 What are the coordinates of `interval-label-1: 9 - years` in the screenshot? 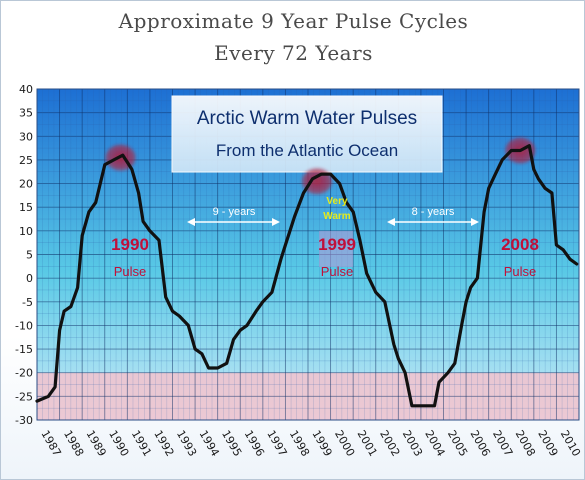 It's located at (234, 212).